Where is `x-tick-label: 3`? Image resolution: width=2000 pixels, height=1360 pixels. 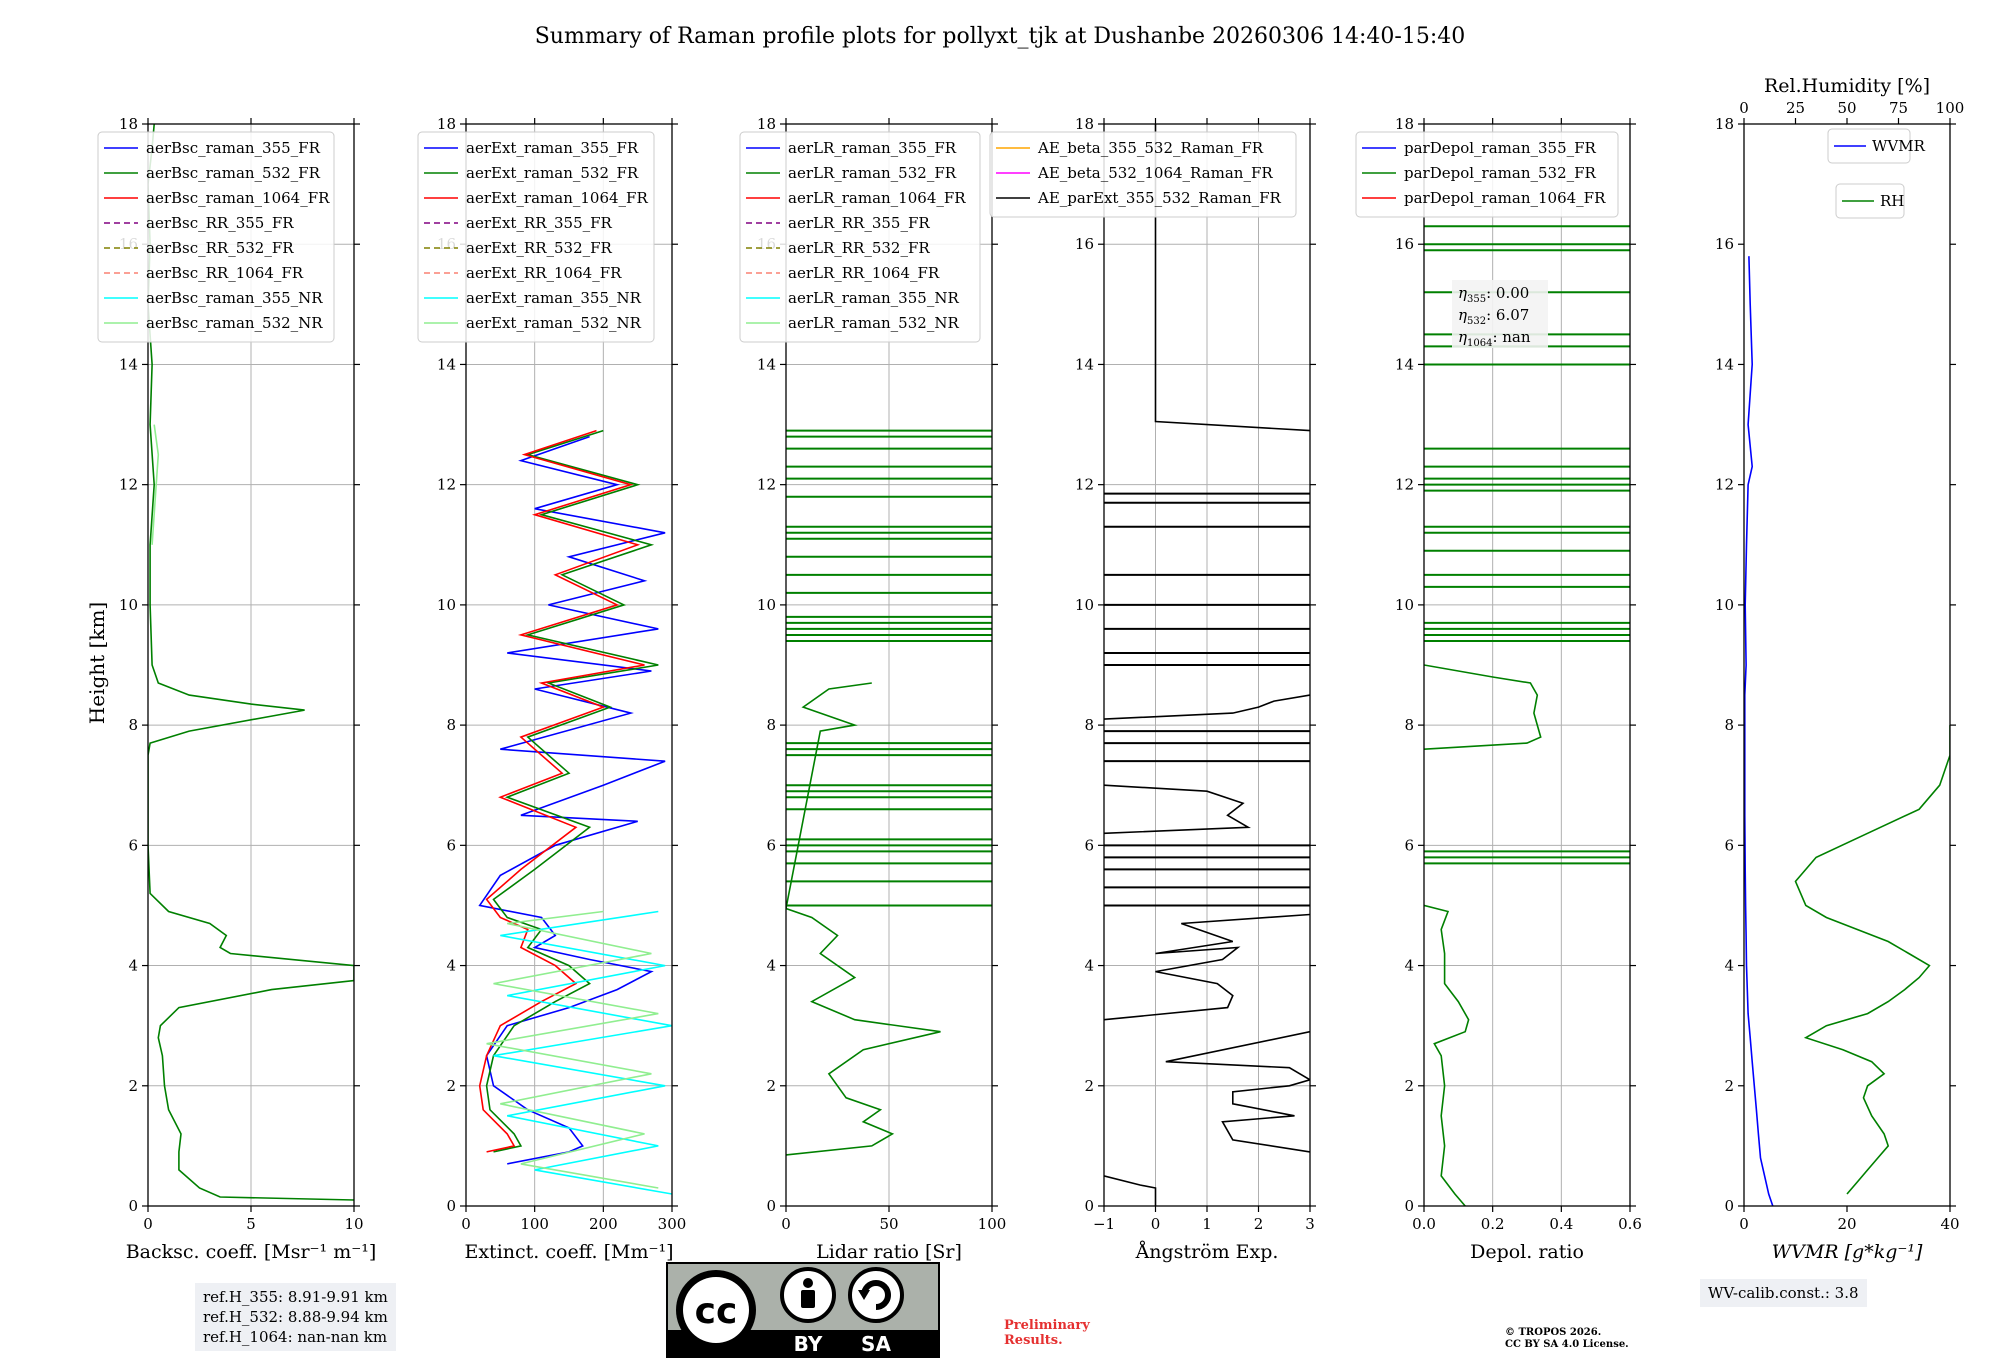
x-tick-label: 3 is located at coordinates (1310, 1224).